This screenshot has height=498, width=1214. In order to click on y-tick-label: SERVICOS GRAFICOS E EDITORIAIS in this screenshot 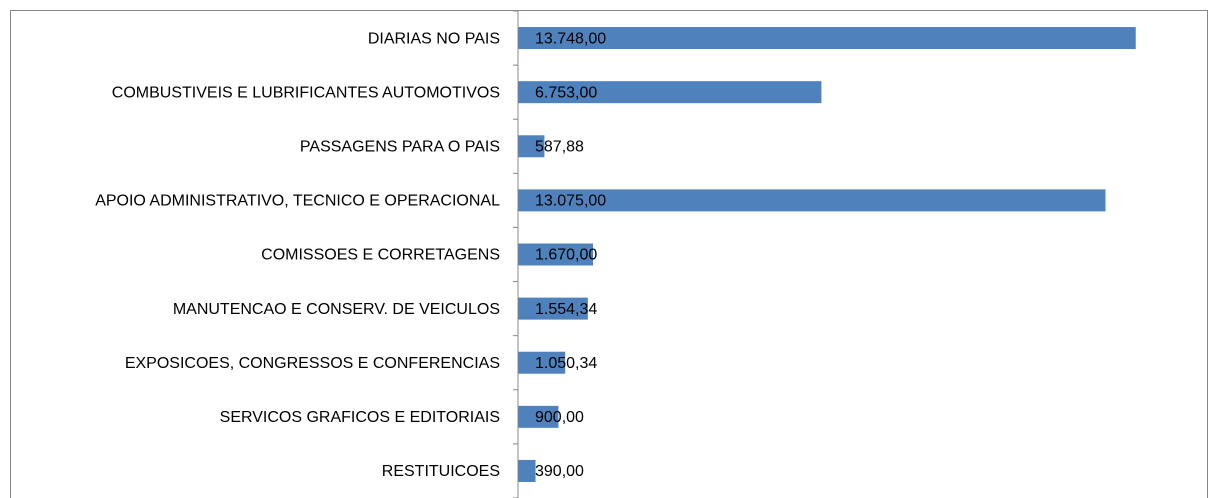, I will do `click(360, 417)`.